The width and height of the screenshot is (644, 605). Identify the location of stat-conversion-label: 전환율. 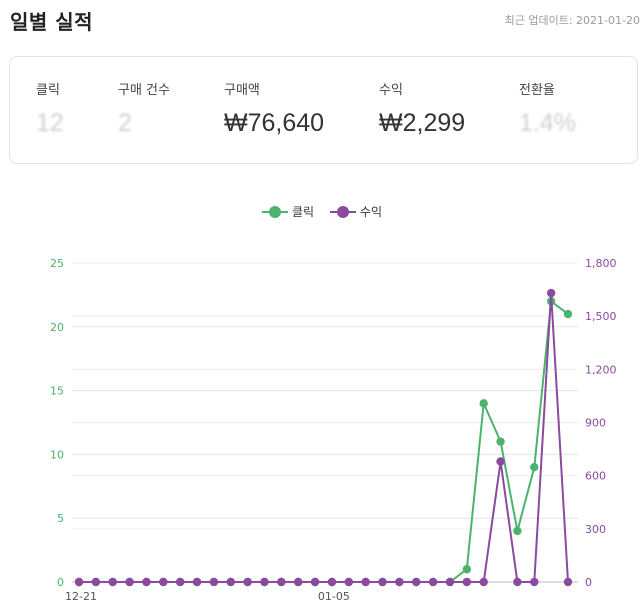
(537, 90).